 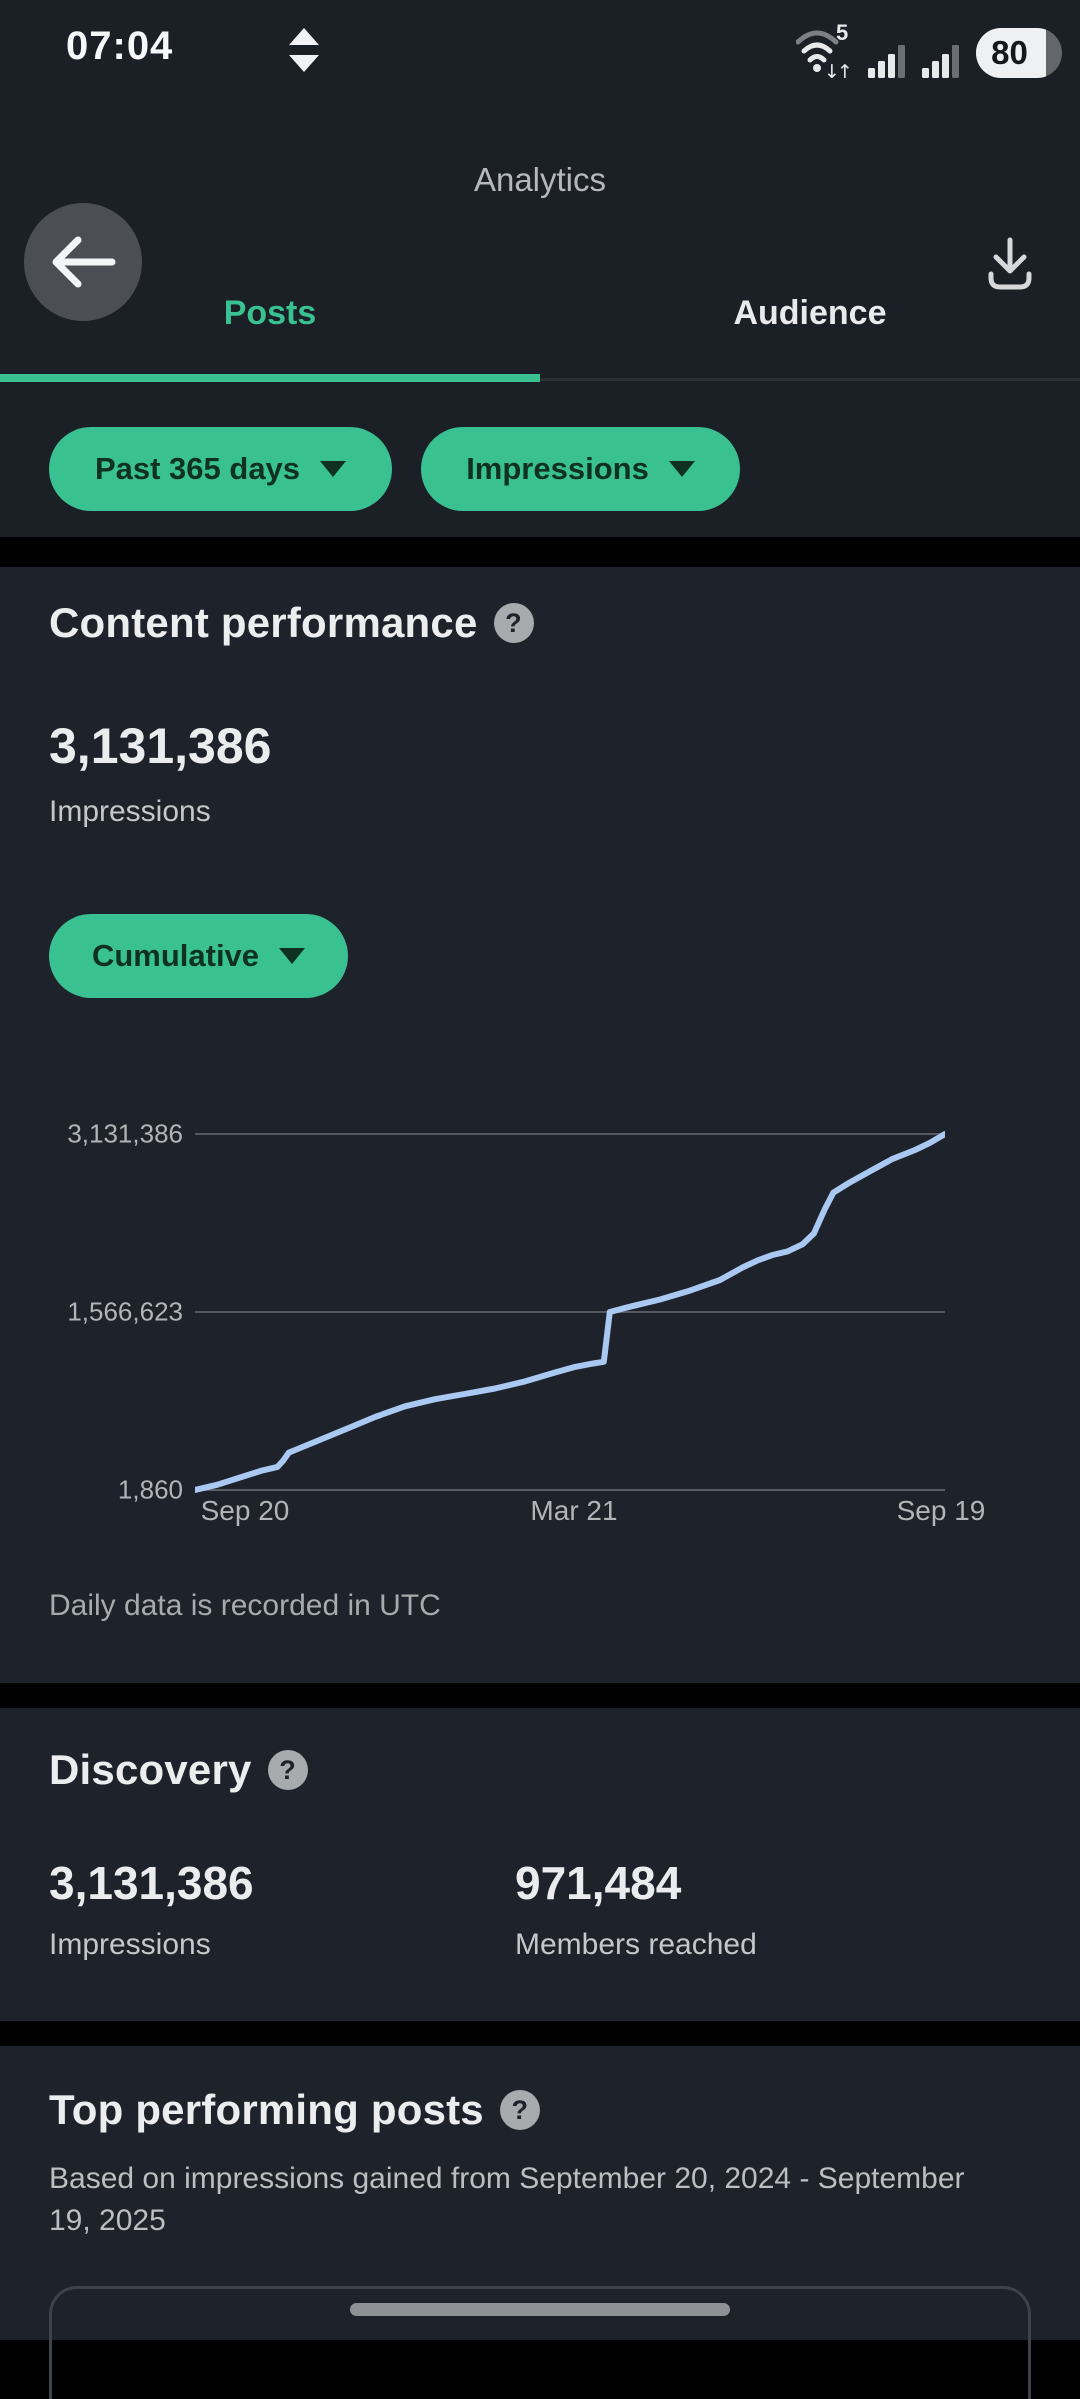 I want to click on tab-audience: Audience, so click(x=810, y=312).